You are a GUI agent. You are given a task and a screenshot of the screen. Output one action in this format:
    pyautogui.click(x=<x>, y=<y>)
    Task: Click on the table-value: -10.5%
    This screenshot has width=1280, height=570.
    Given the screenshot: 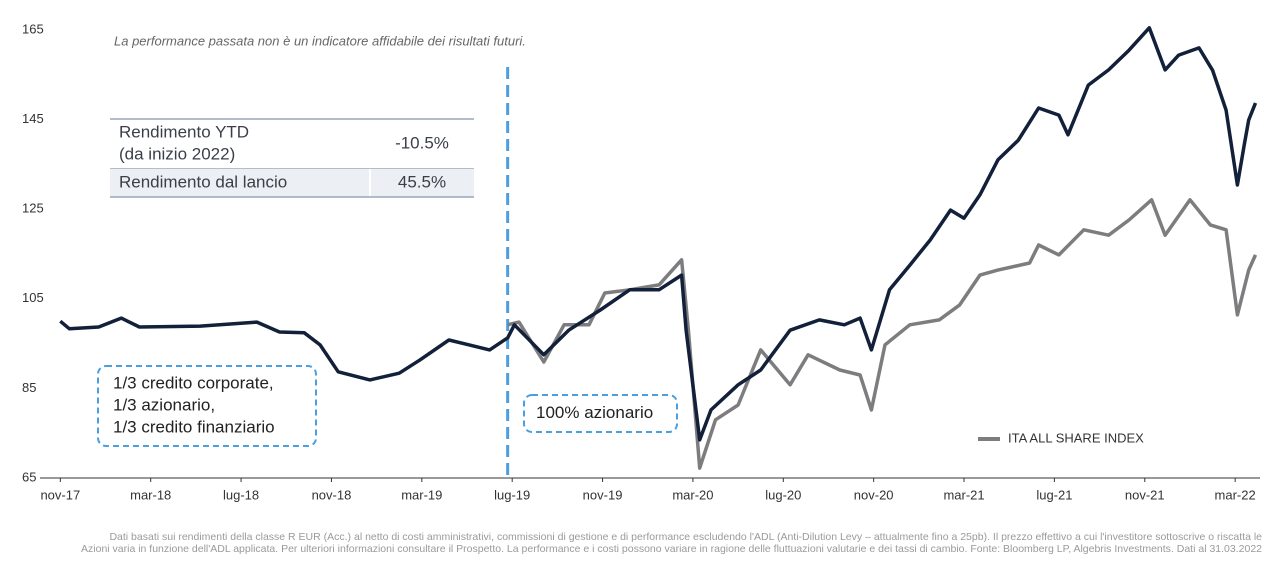 What is the action you would take?
    pyautogui.click(x=422, y=142)
    